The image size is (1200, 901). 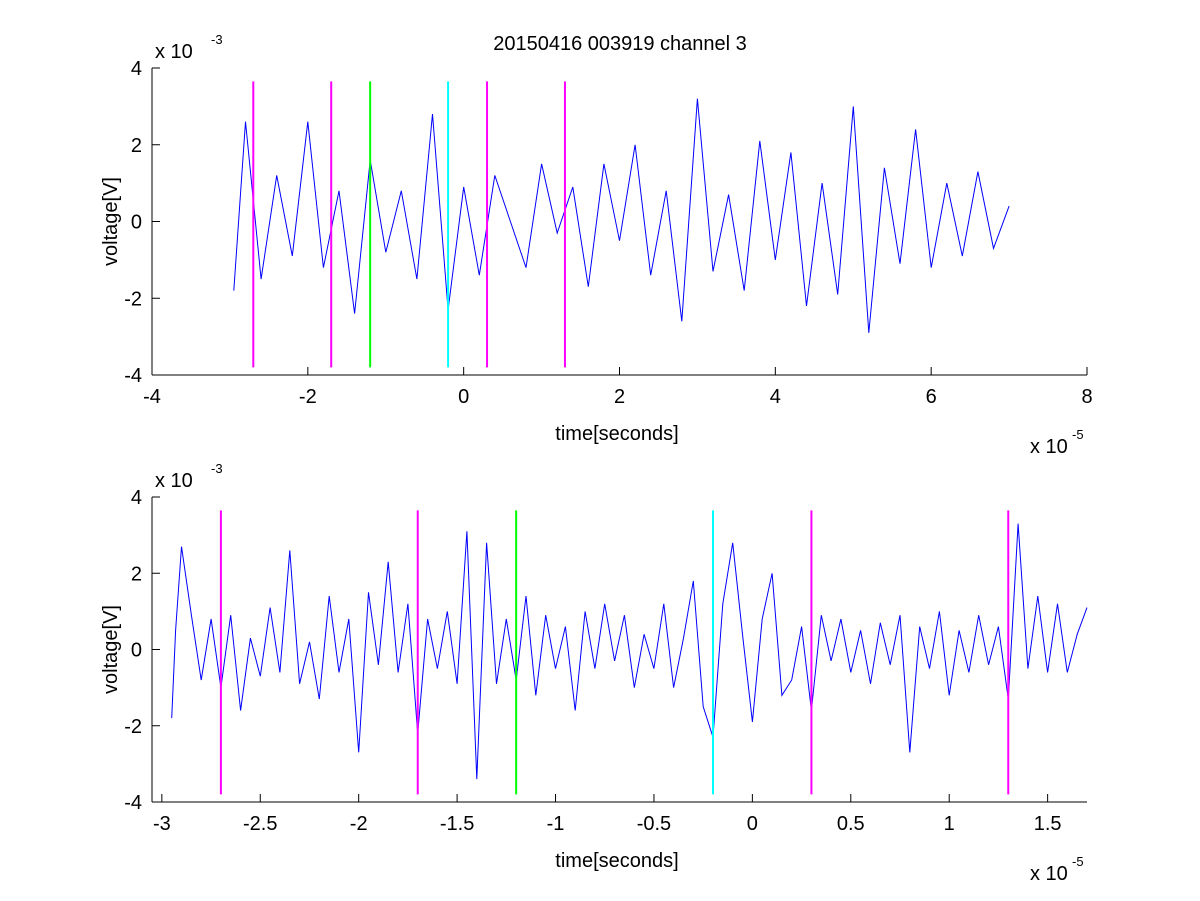 I want to click on x-tick-label: -0.5, so click(x=654, y=824).